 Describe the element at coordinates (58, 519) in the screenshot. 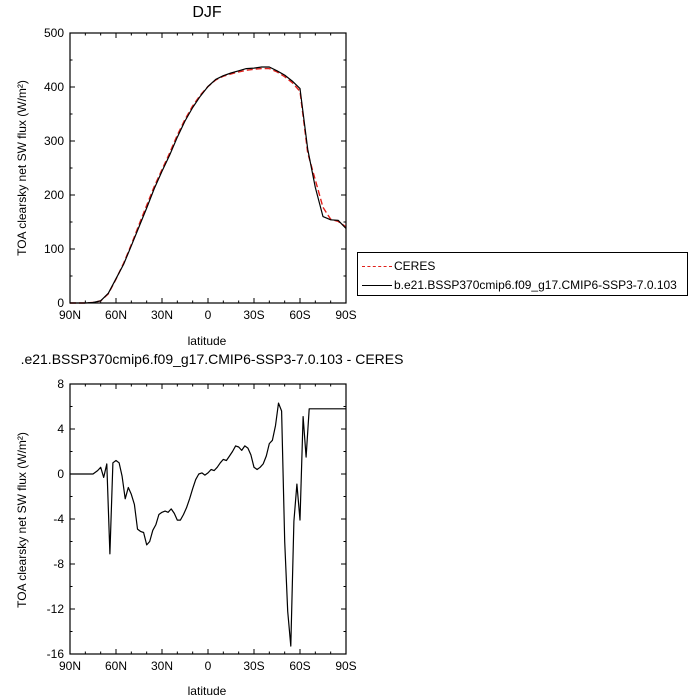

I see `bottom-y-tick-label: -4` at that location.